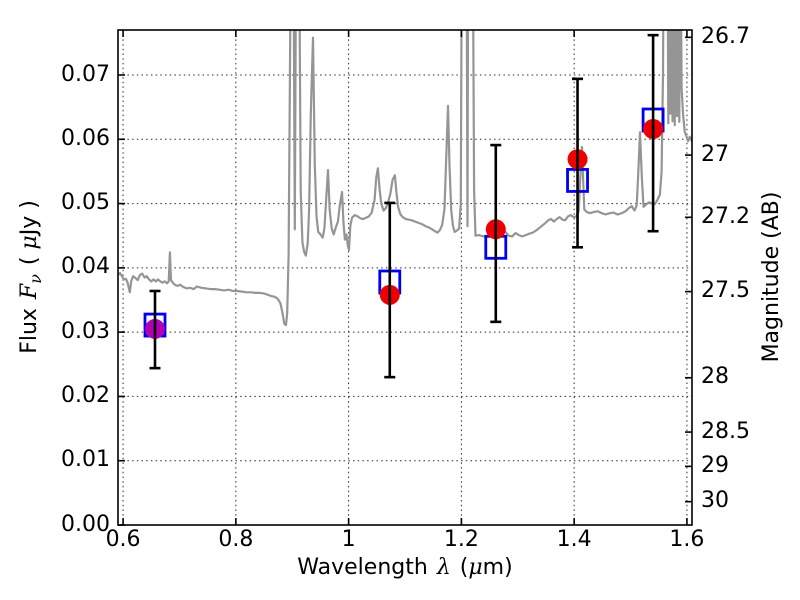  What do you see at coordinates (85, 460) in the screenshot?
I see `flux-tick-label: 0.01` at bounding box center [85, 460].